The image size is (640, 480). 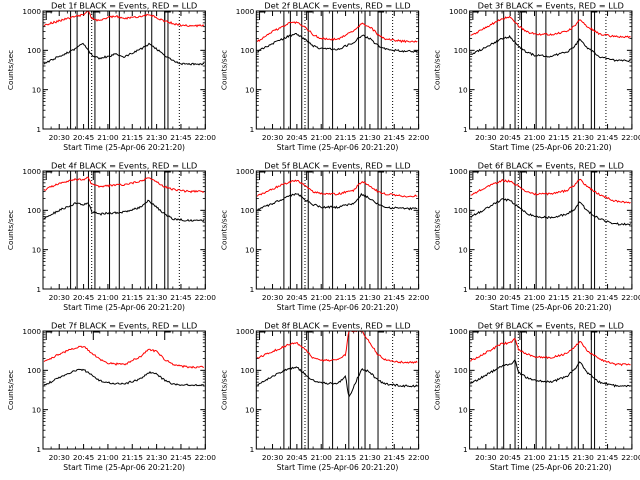 What do you see at coordinates (337, 6) in the screenshot?
I see `panel-title: Det 2f BLACK = Events, RED = LLD` at bounding box center [337, 6].